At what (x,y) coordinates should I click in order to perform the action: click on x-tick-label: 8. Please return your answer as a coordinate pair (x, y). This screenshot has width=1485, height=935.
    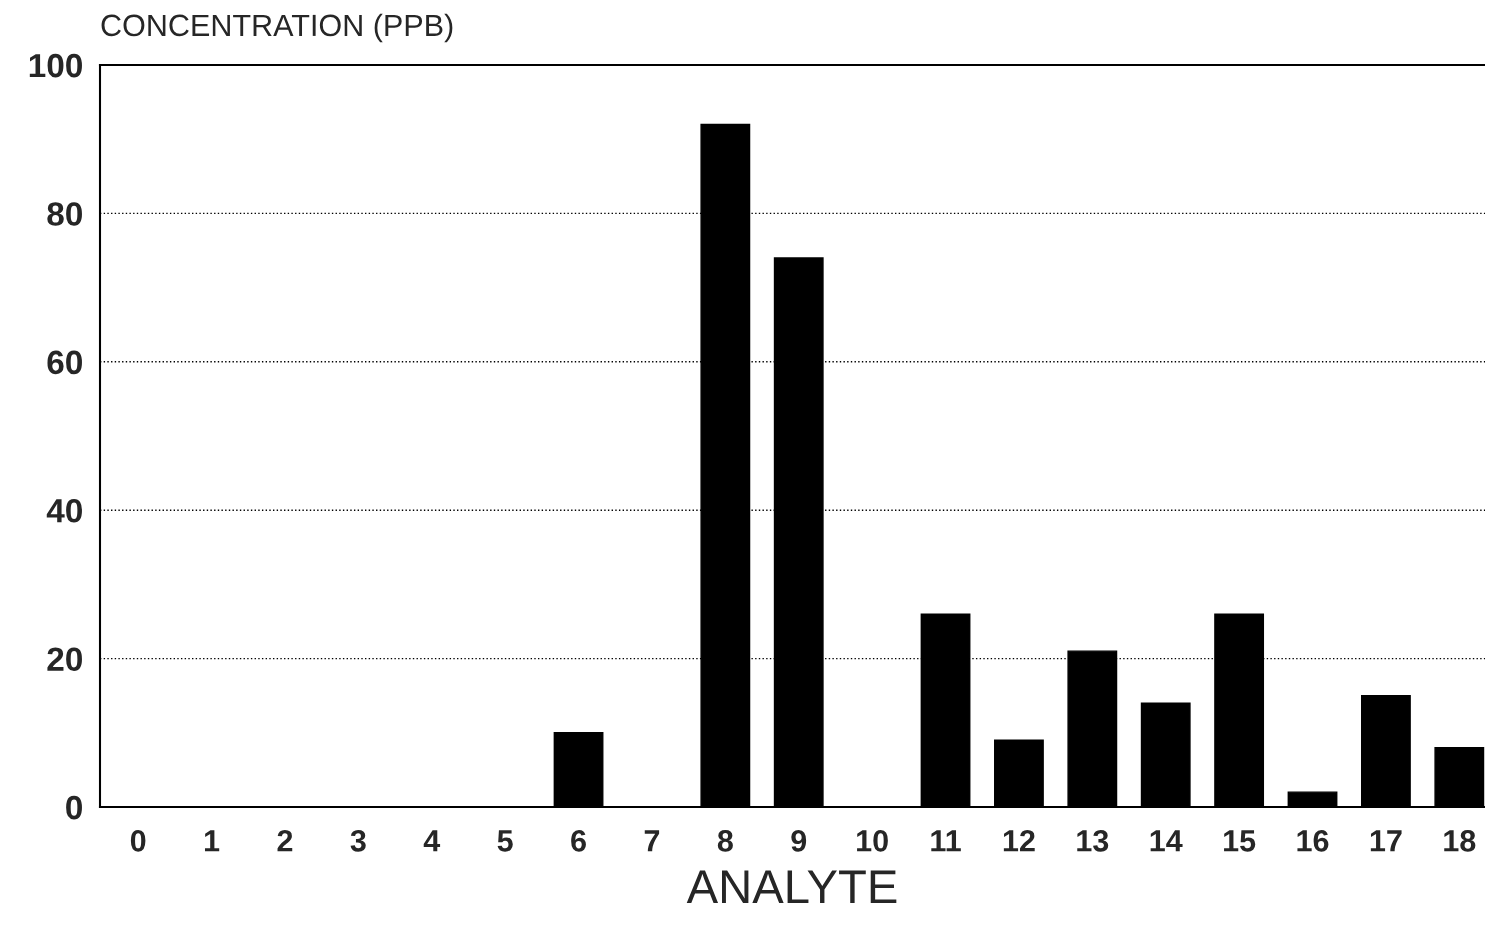
    Looking at the image, I should click on (725, 841).